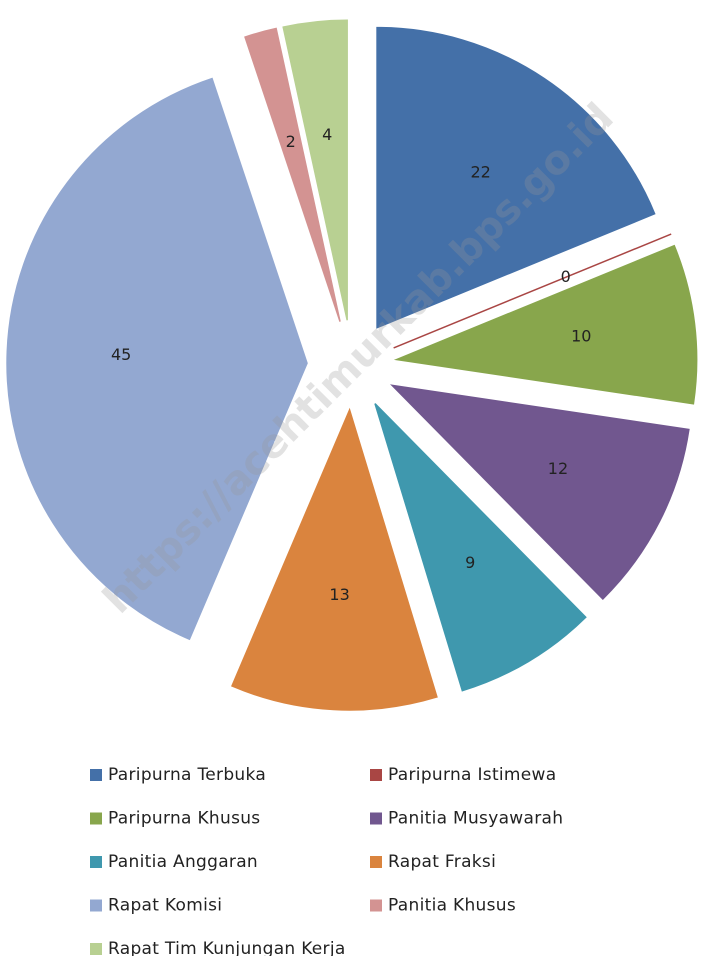  Describe the element at coordinates (558, 468) in the screenshot. I see `data-label: 12` at that location.